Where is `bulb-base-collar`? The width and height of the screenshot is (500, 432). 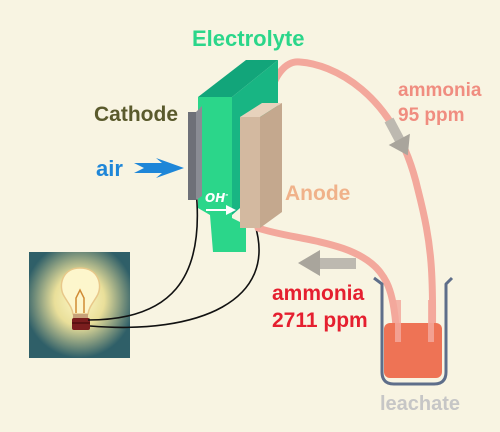 bulb-base-collar is located at coordinates (80, 316).